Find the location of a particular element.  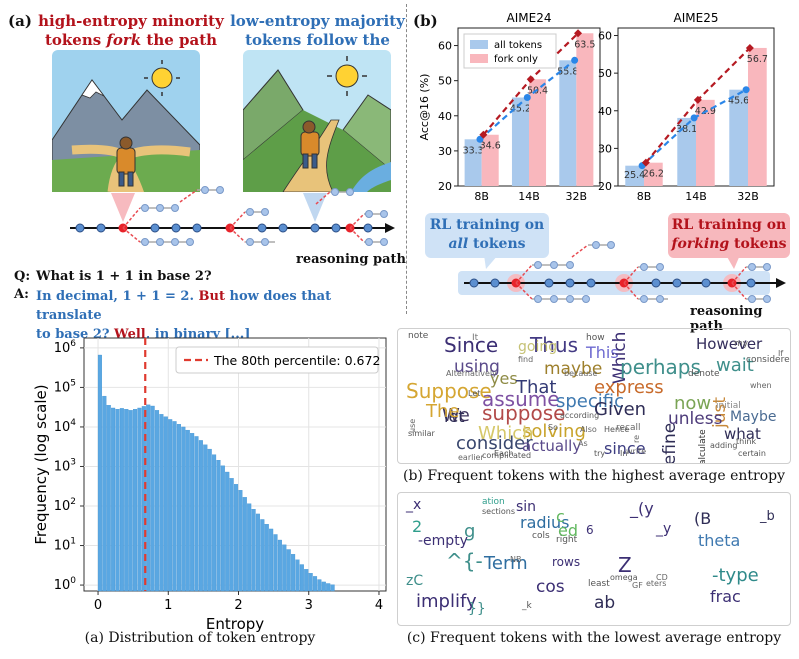

aime-xtick-label: 32B is located at coordinates (748, 196).